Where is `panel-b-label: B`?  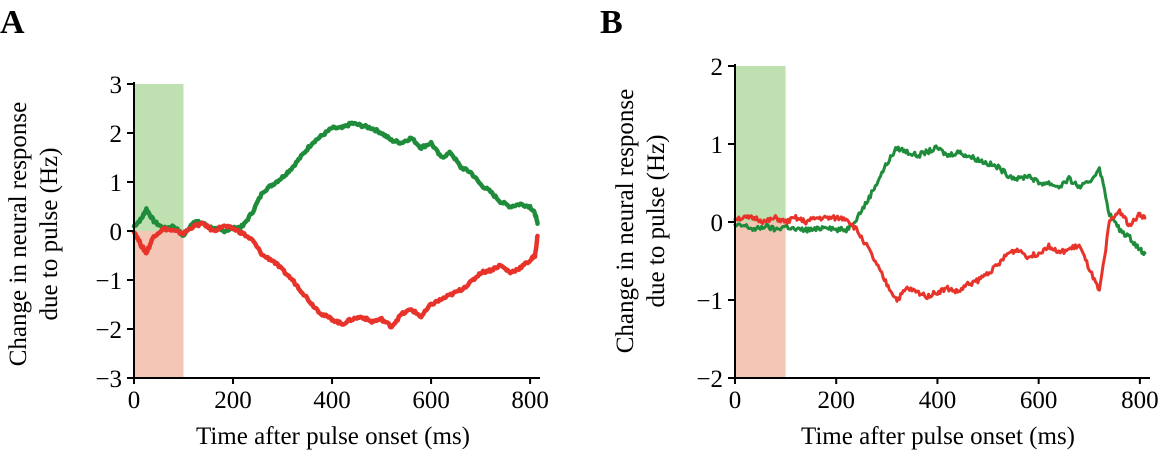
panel-b-label: B is located at coordinates (611, 22).